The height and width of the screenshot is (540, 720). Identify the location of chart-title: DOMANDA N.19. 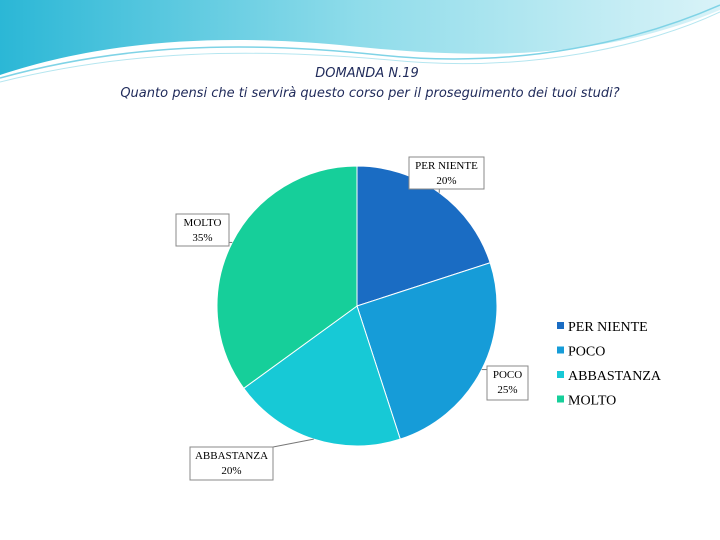
(367, 73).